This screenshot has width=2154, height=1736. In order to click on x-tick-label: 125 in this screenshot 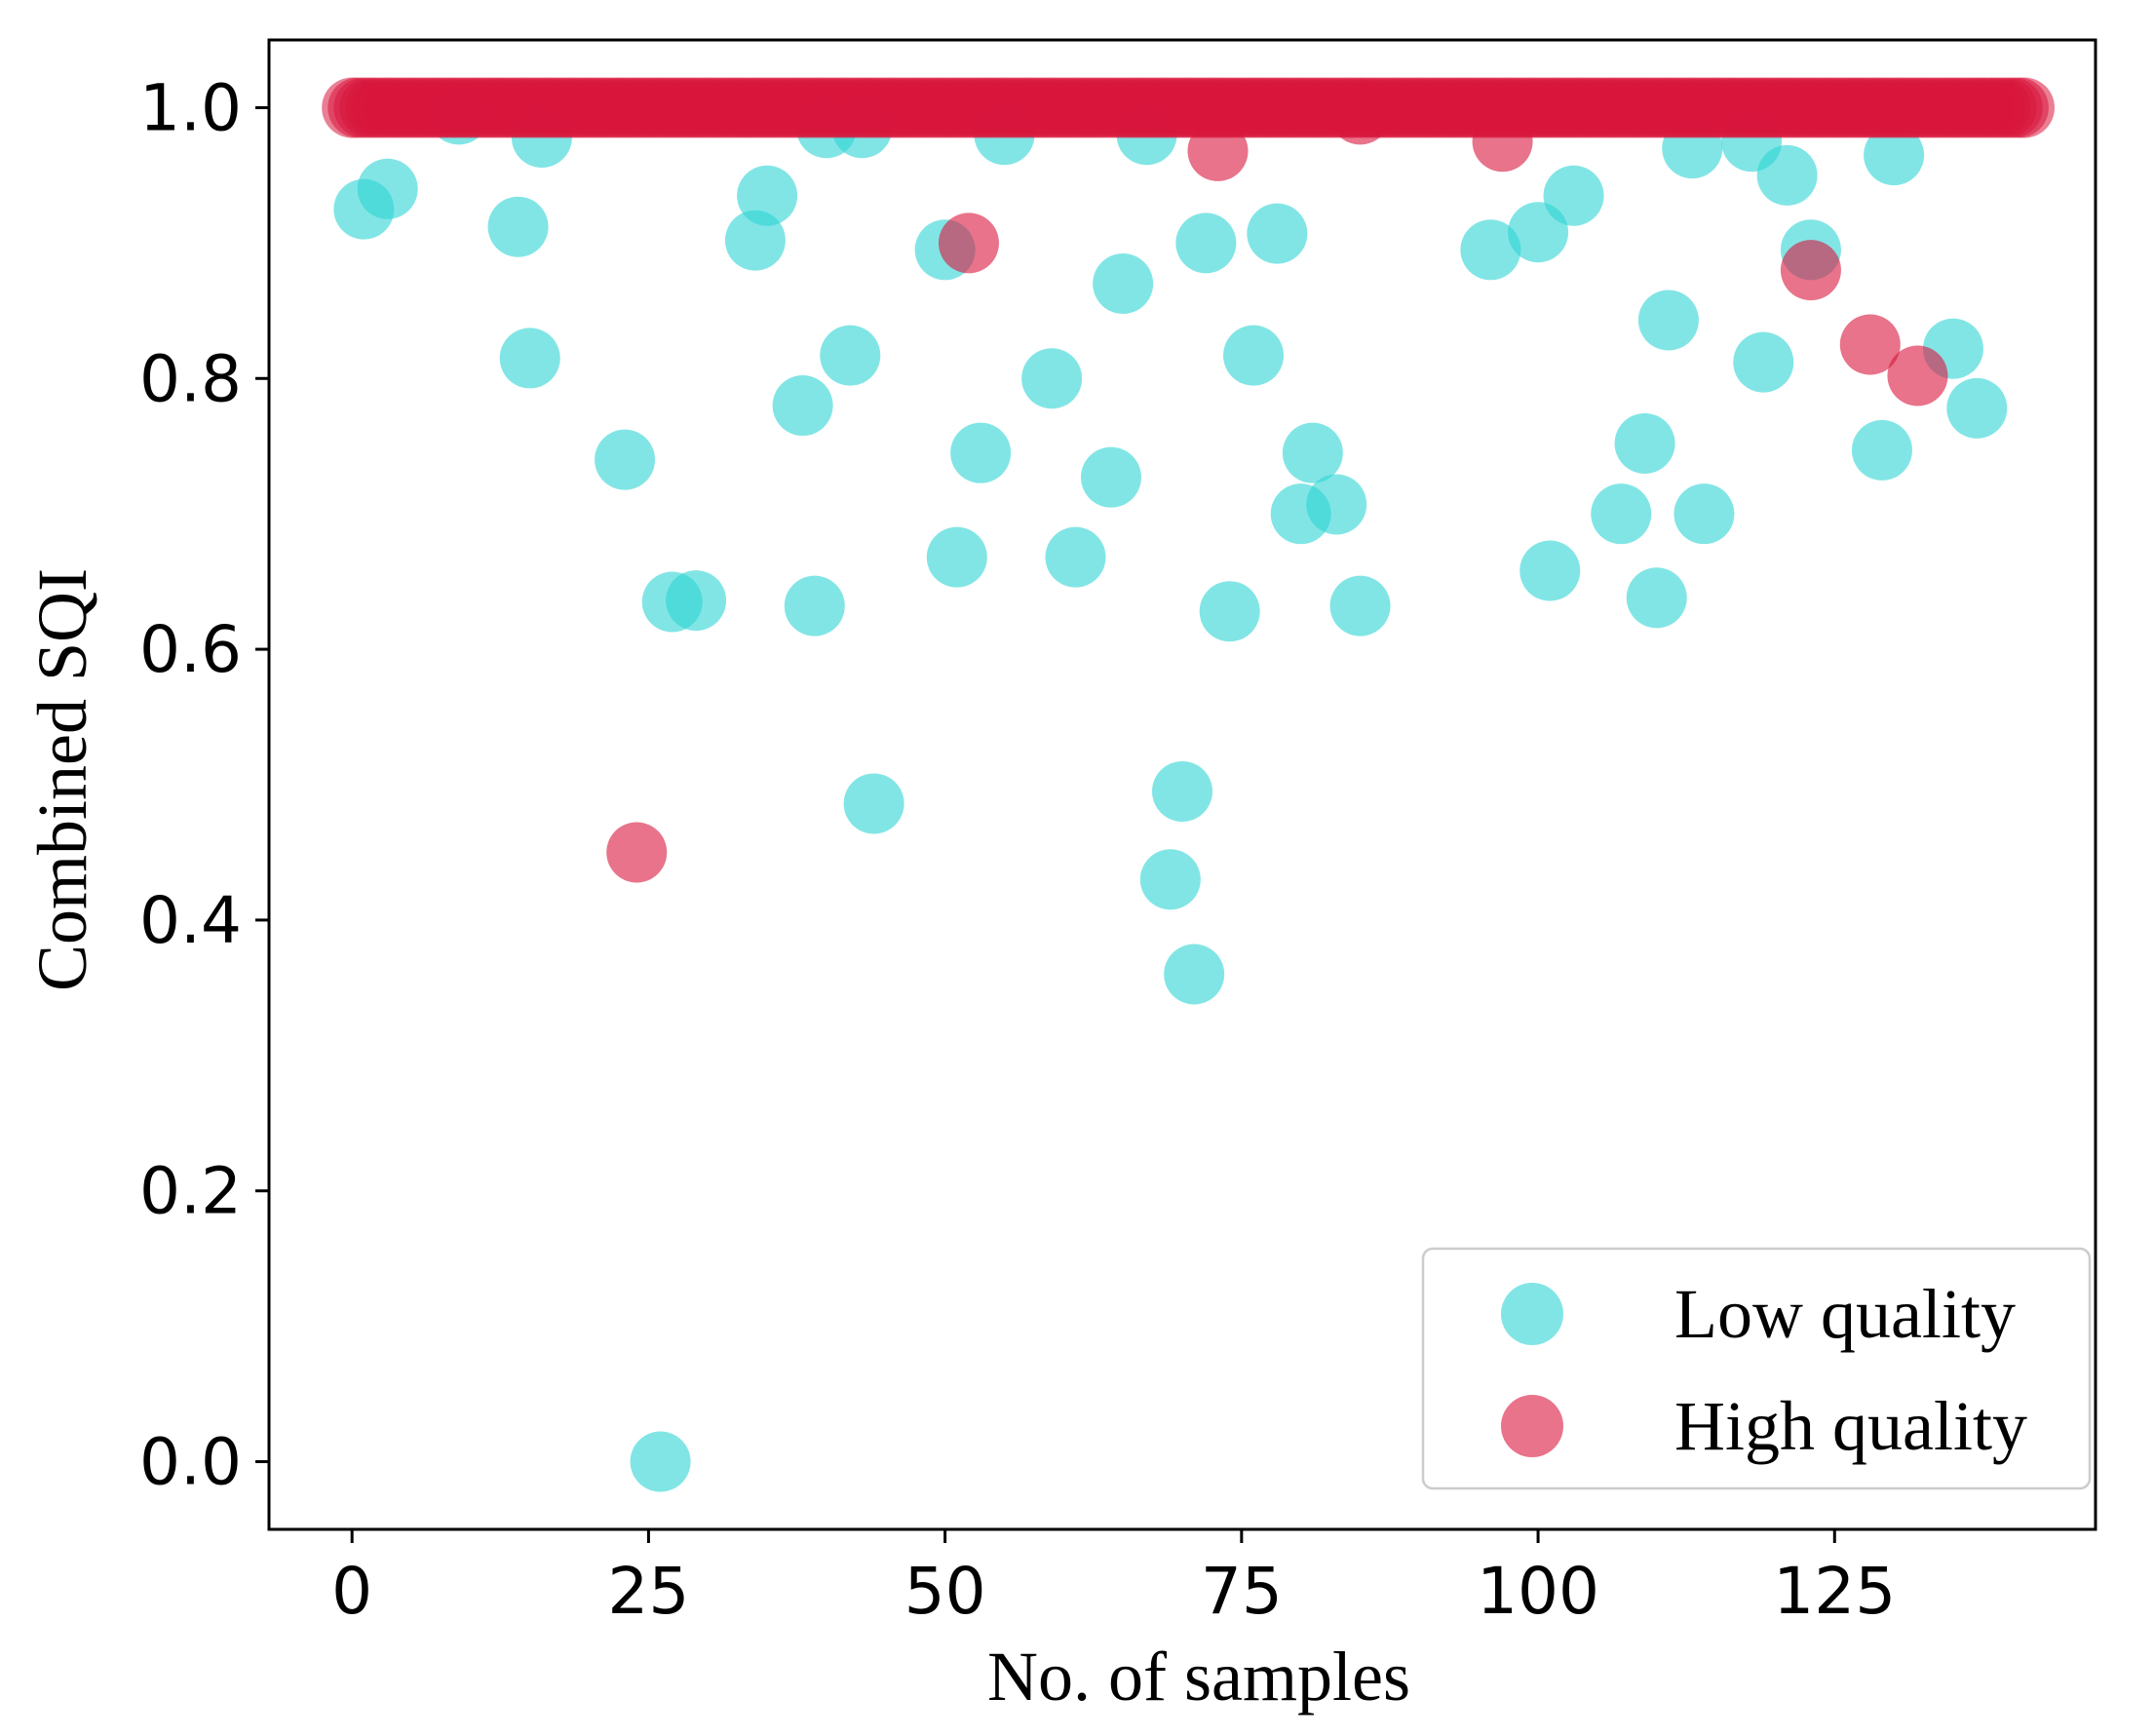, I will do `click(1834, 1591)`.